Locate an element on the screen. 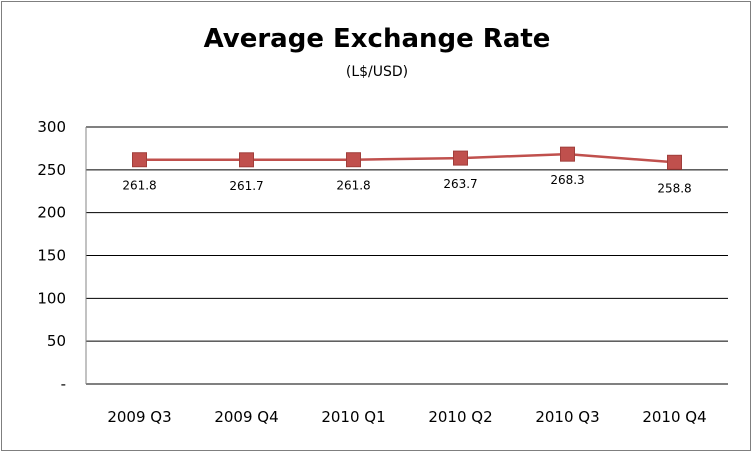 The image size is (754, 454). y-tick-label: 50 is located at coordinates (56, 341).